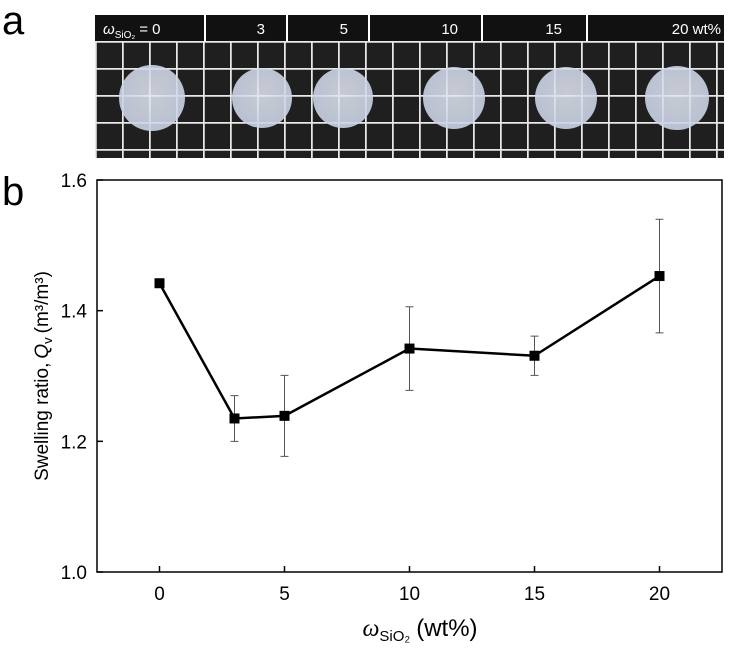  What do you see at coordinates (261, 29) in the screenshot?
I see `header-label: 3` at bounding box center [261, 29].